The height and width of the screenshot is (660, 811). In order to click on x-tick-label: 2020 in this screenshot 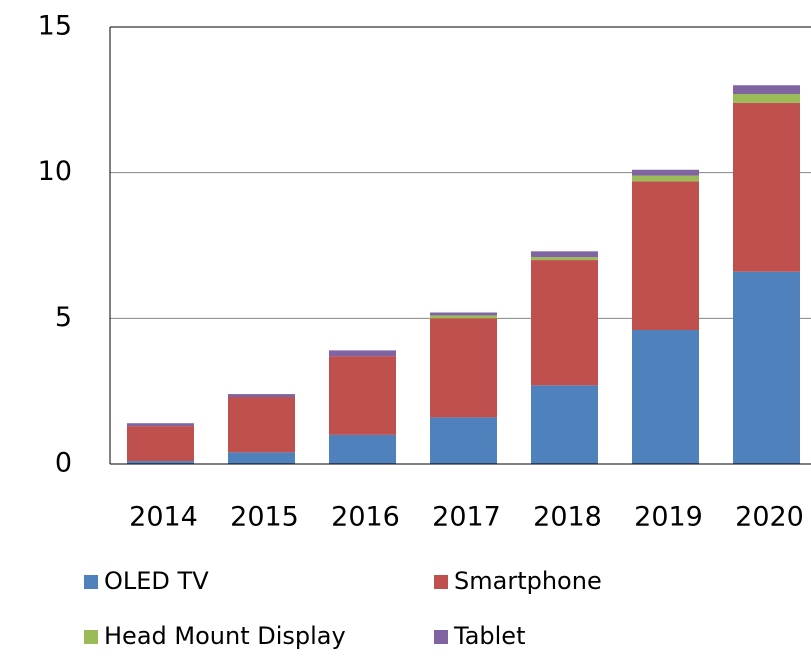, I will do `click(769, 517)`.